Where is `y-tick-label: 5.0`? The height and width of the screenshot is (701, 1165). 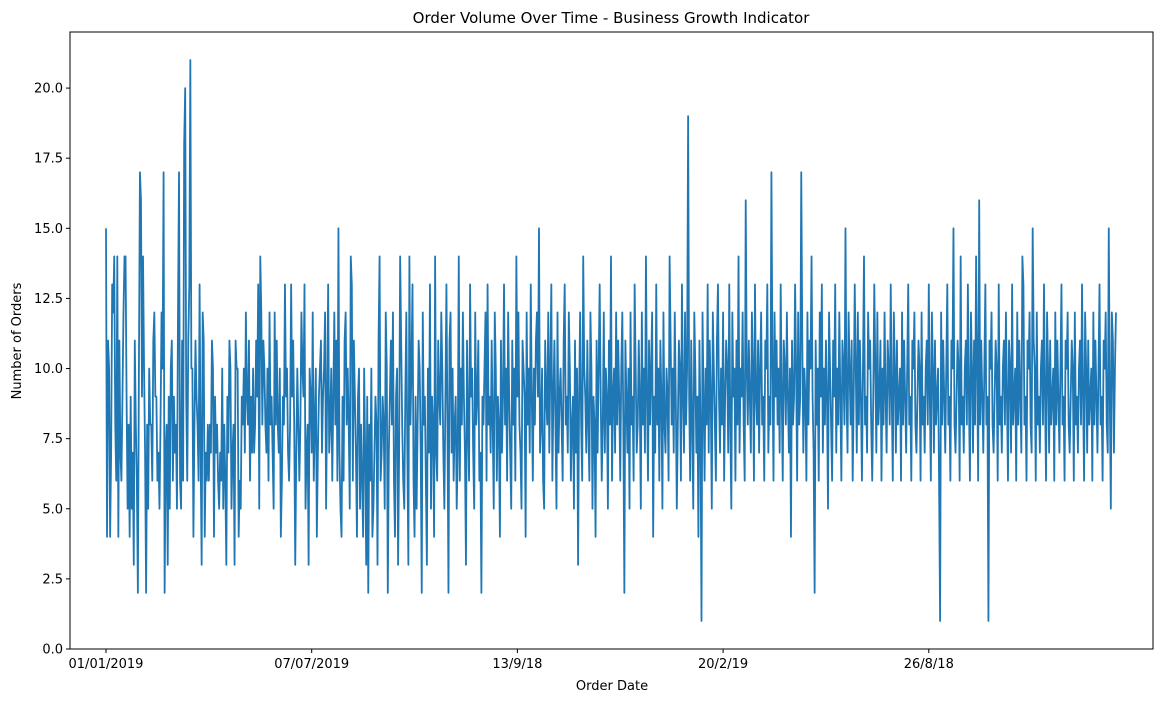
y-tick-label: 5.0 is located at coordinates (52, 509).